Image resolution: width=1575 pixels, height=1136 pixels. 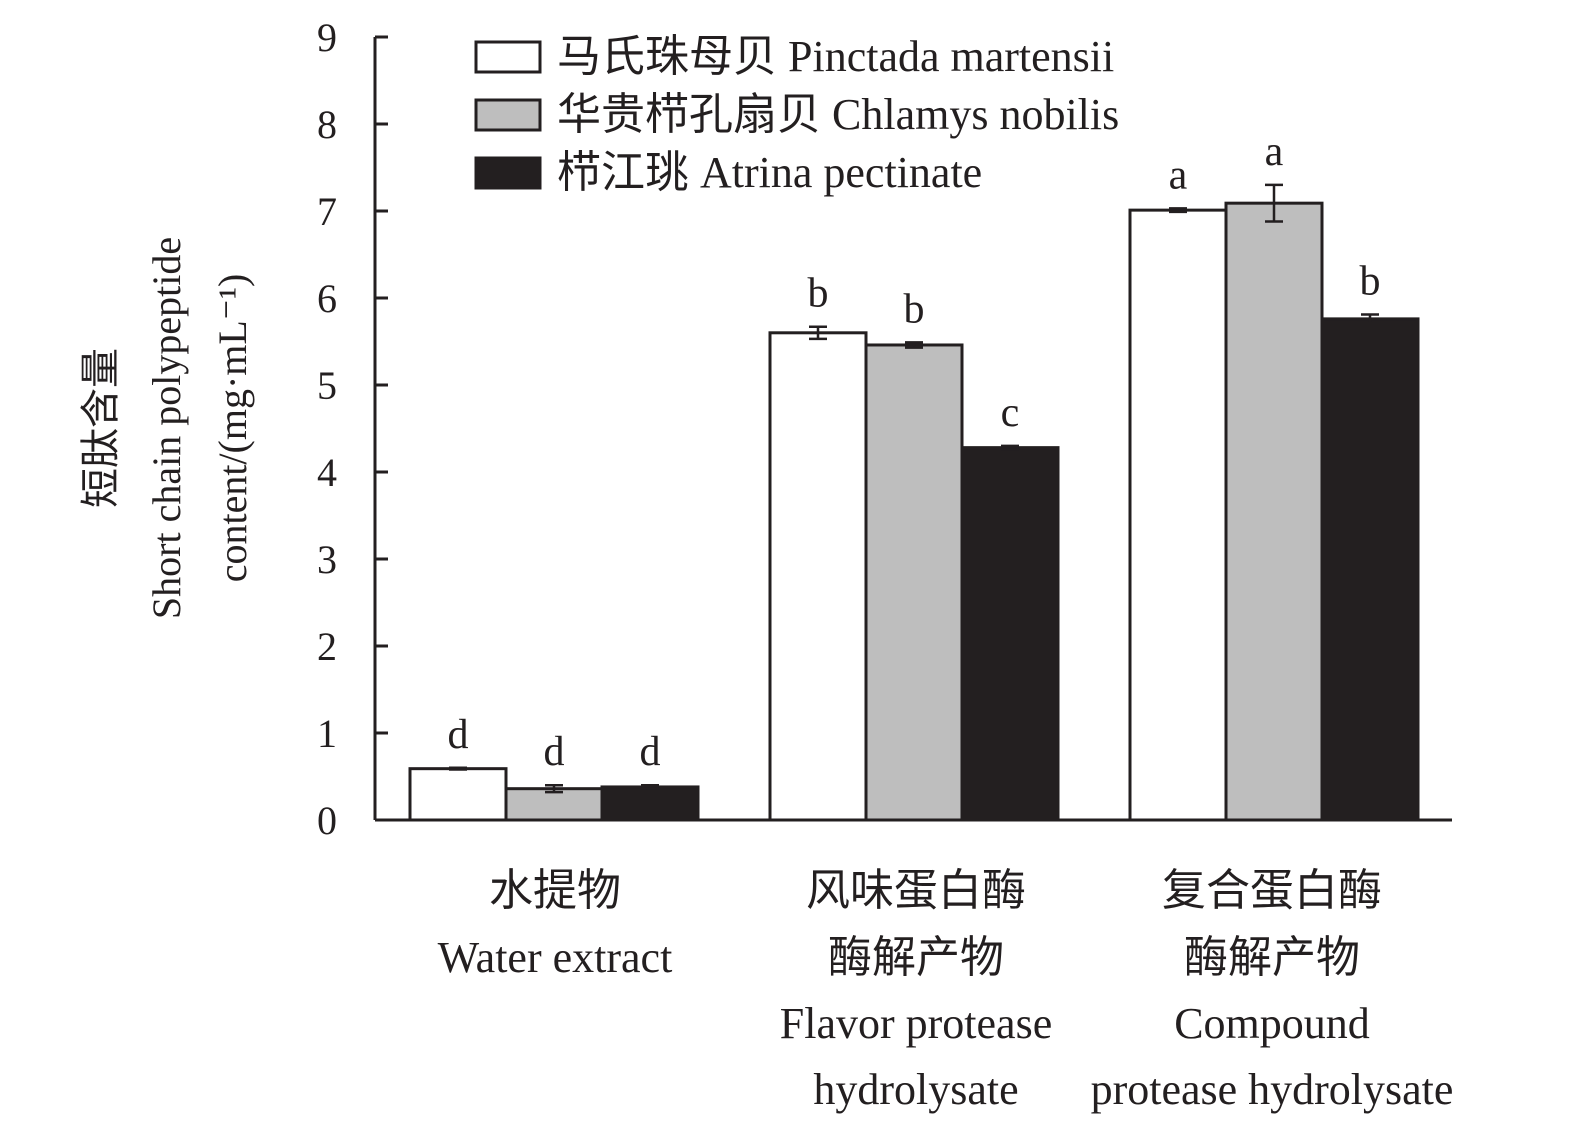 What do you see at coordinates (835, 56) in the screenshot?
I see `legend-label: 马氏珠母贝 Pinctada martensii` at bounding box center [835, 56].